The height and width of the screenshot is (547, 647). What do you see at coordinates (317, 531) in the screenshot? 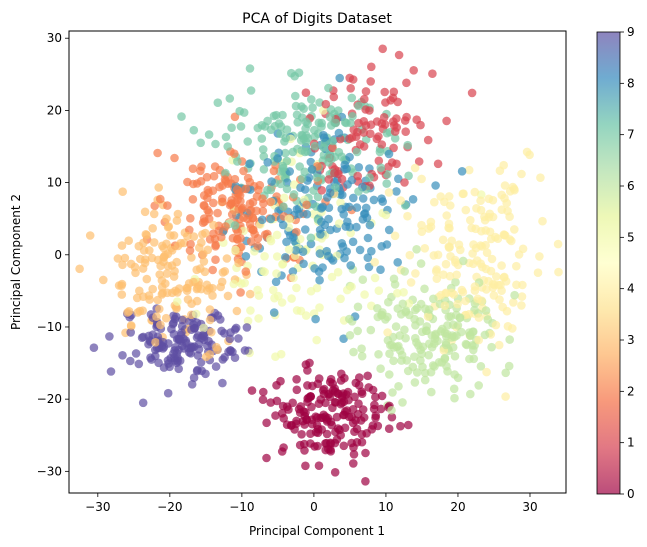
I see `x-axis-label: Principal Component 1` at bounding box center [317, 531].